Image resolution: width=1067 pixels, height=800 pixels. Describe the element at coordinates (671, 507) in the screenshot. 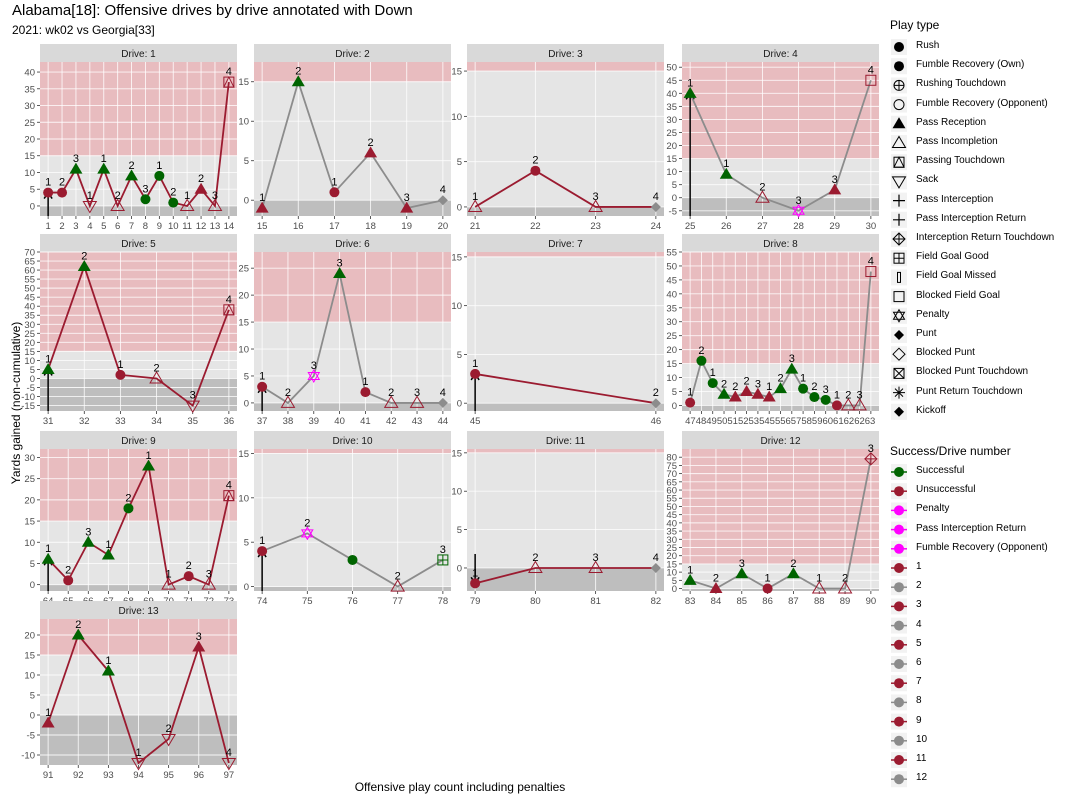

I see `y-tick-label: 50` at that location.